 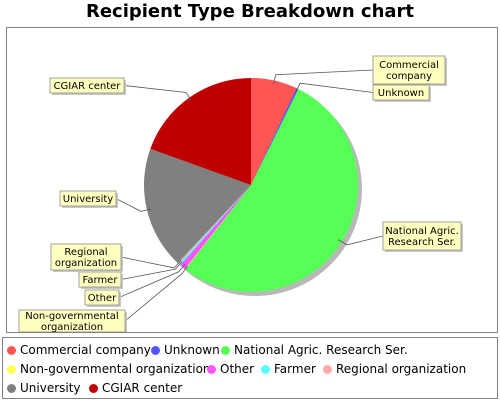 I want to click on slice-label-other: Other, so click(x=102, y=298).